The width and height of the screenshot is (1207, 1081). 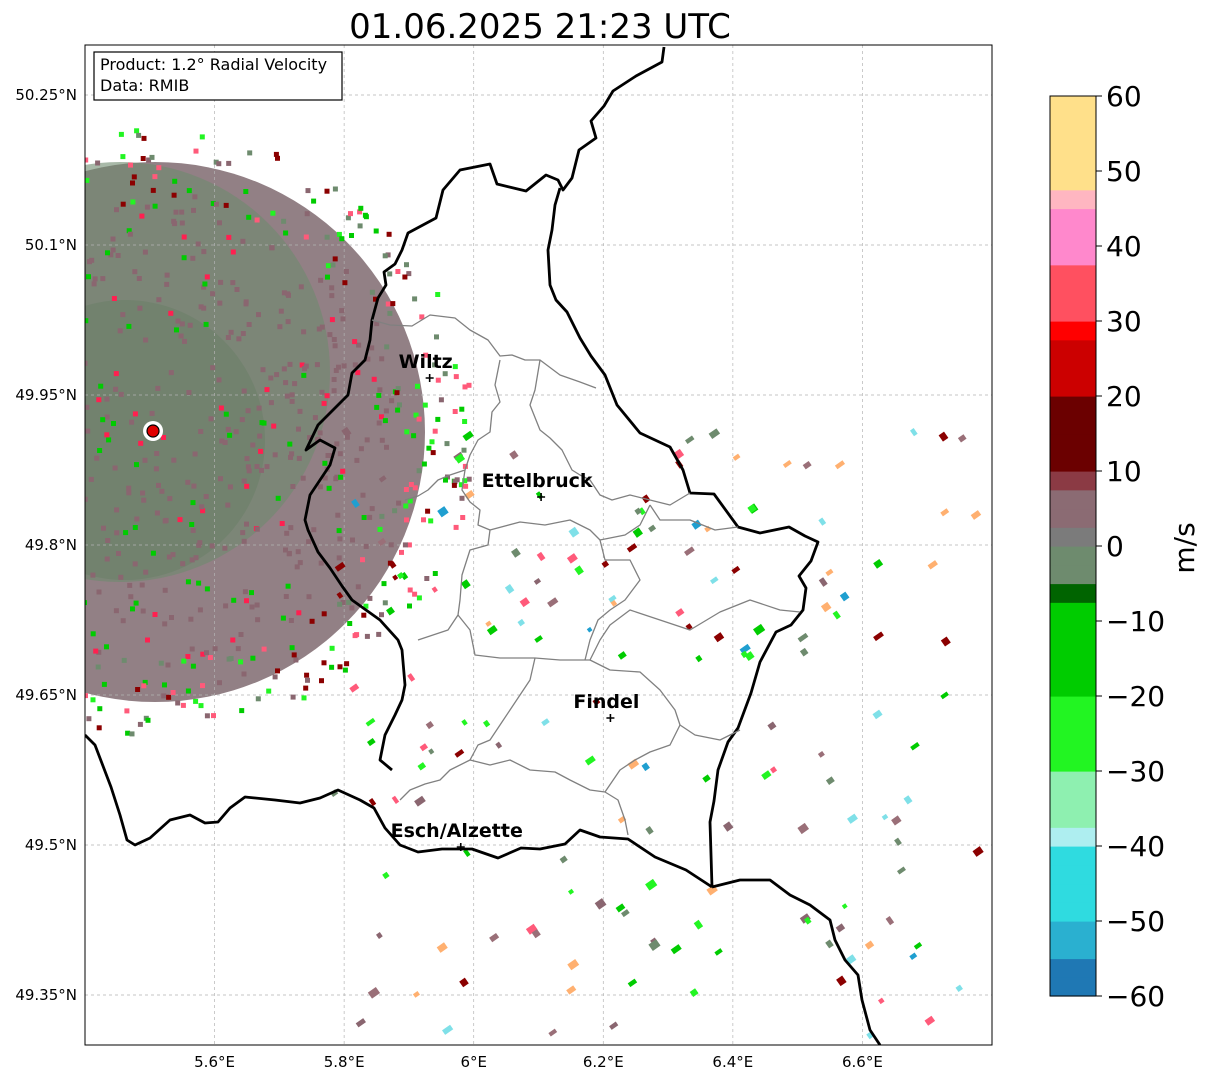 What do you see at coordinates (796, 961) in the screenshot?
I see `border-germany-france-east` at bounding box center [796, 961].